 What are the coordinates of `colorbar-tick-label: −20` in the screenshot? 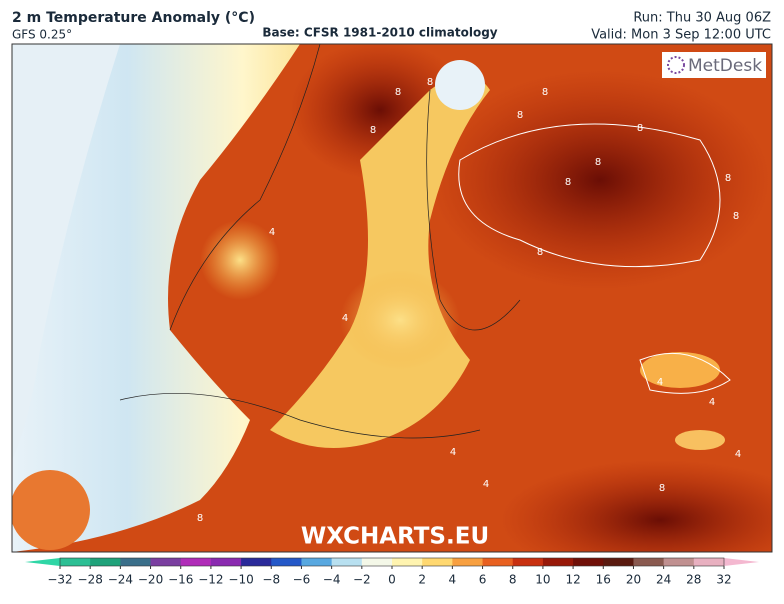 It's located at (150, 580).